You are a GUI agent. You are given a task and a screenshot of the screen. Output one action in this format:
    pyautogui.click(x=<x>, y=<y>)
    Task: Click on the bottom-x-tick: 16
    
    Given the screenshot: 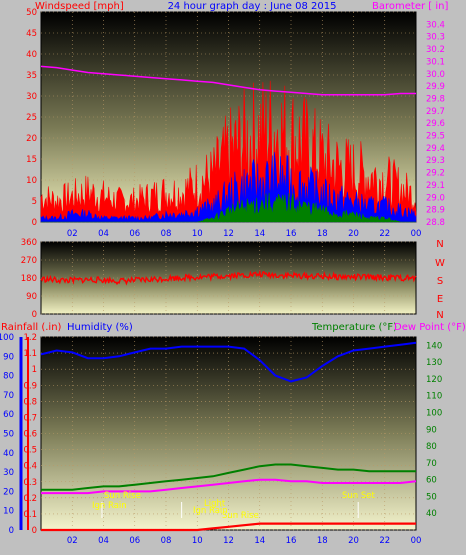 What is the action you would take?
    pyautogui.click(x=291, y=541)
    